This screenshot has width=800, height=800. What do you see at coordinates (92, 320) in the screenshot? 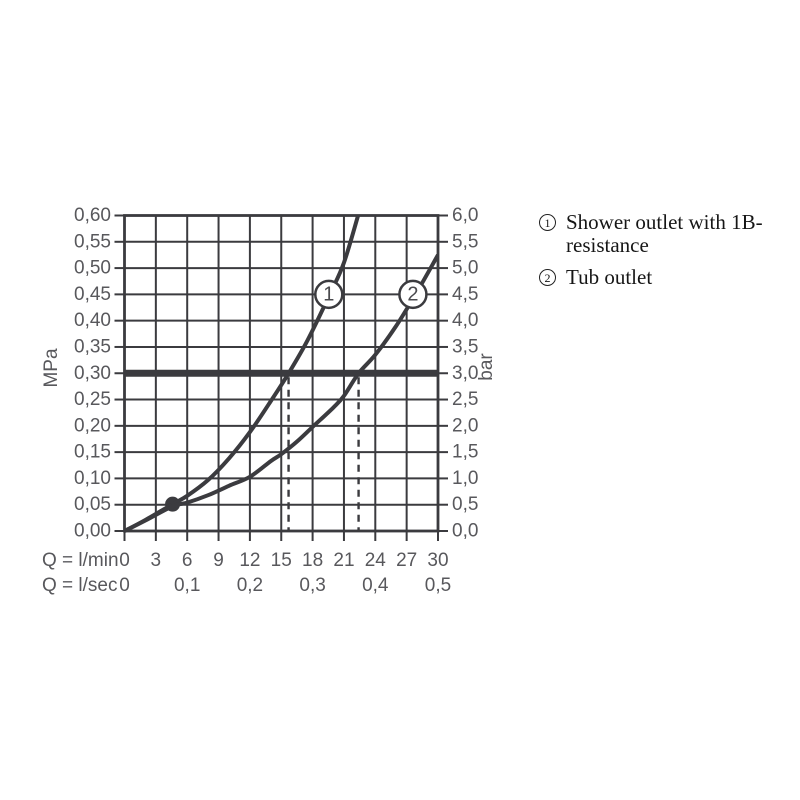
I see `y-left-tick-label: 0,40` at bounding box center [92, 320].